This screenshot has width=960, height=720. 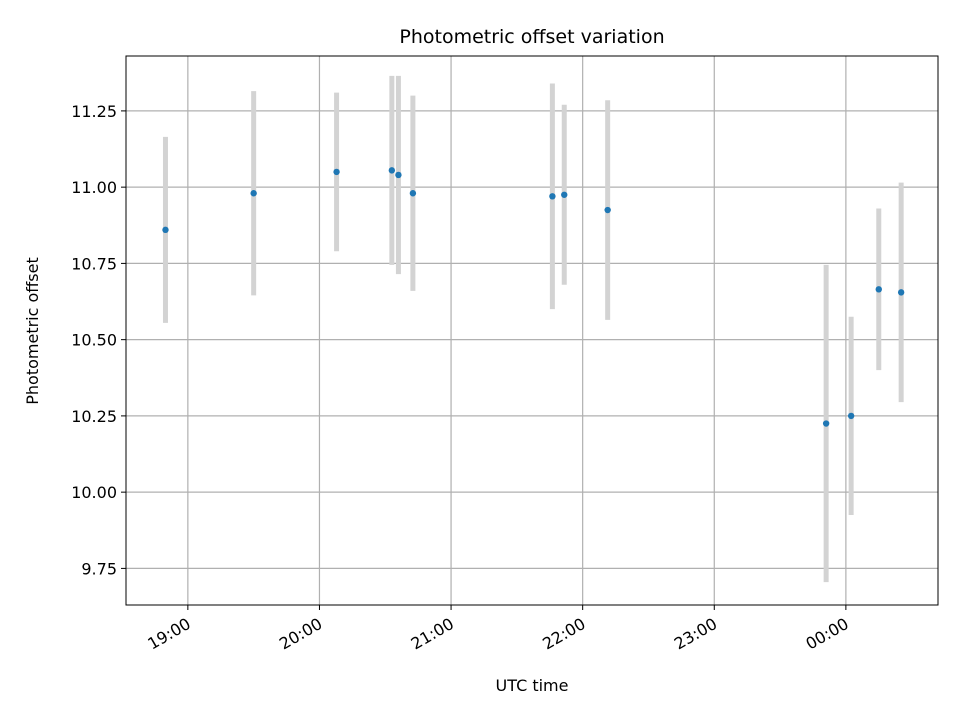 I want to click on y-axis-label: Photometric offset, so click(x=32, y=331).